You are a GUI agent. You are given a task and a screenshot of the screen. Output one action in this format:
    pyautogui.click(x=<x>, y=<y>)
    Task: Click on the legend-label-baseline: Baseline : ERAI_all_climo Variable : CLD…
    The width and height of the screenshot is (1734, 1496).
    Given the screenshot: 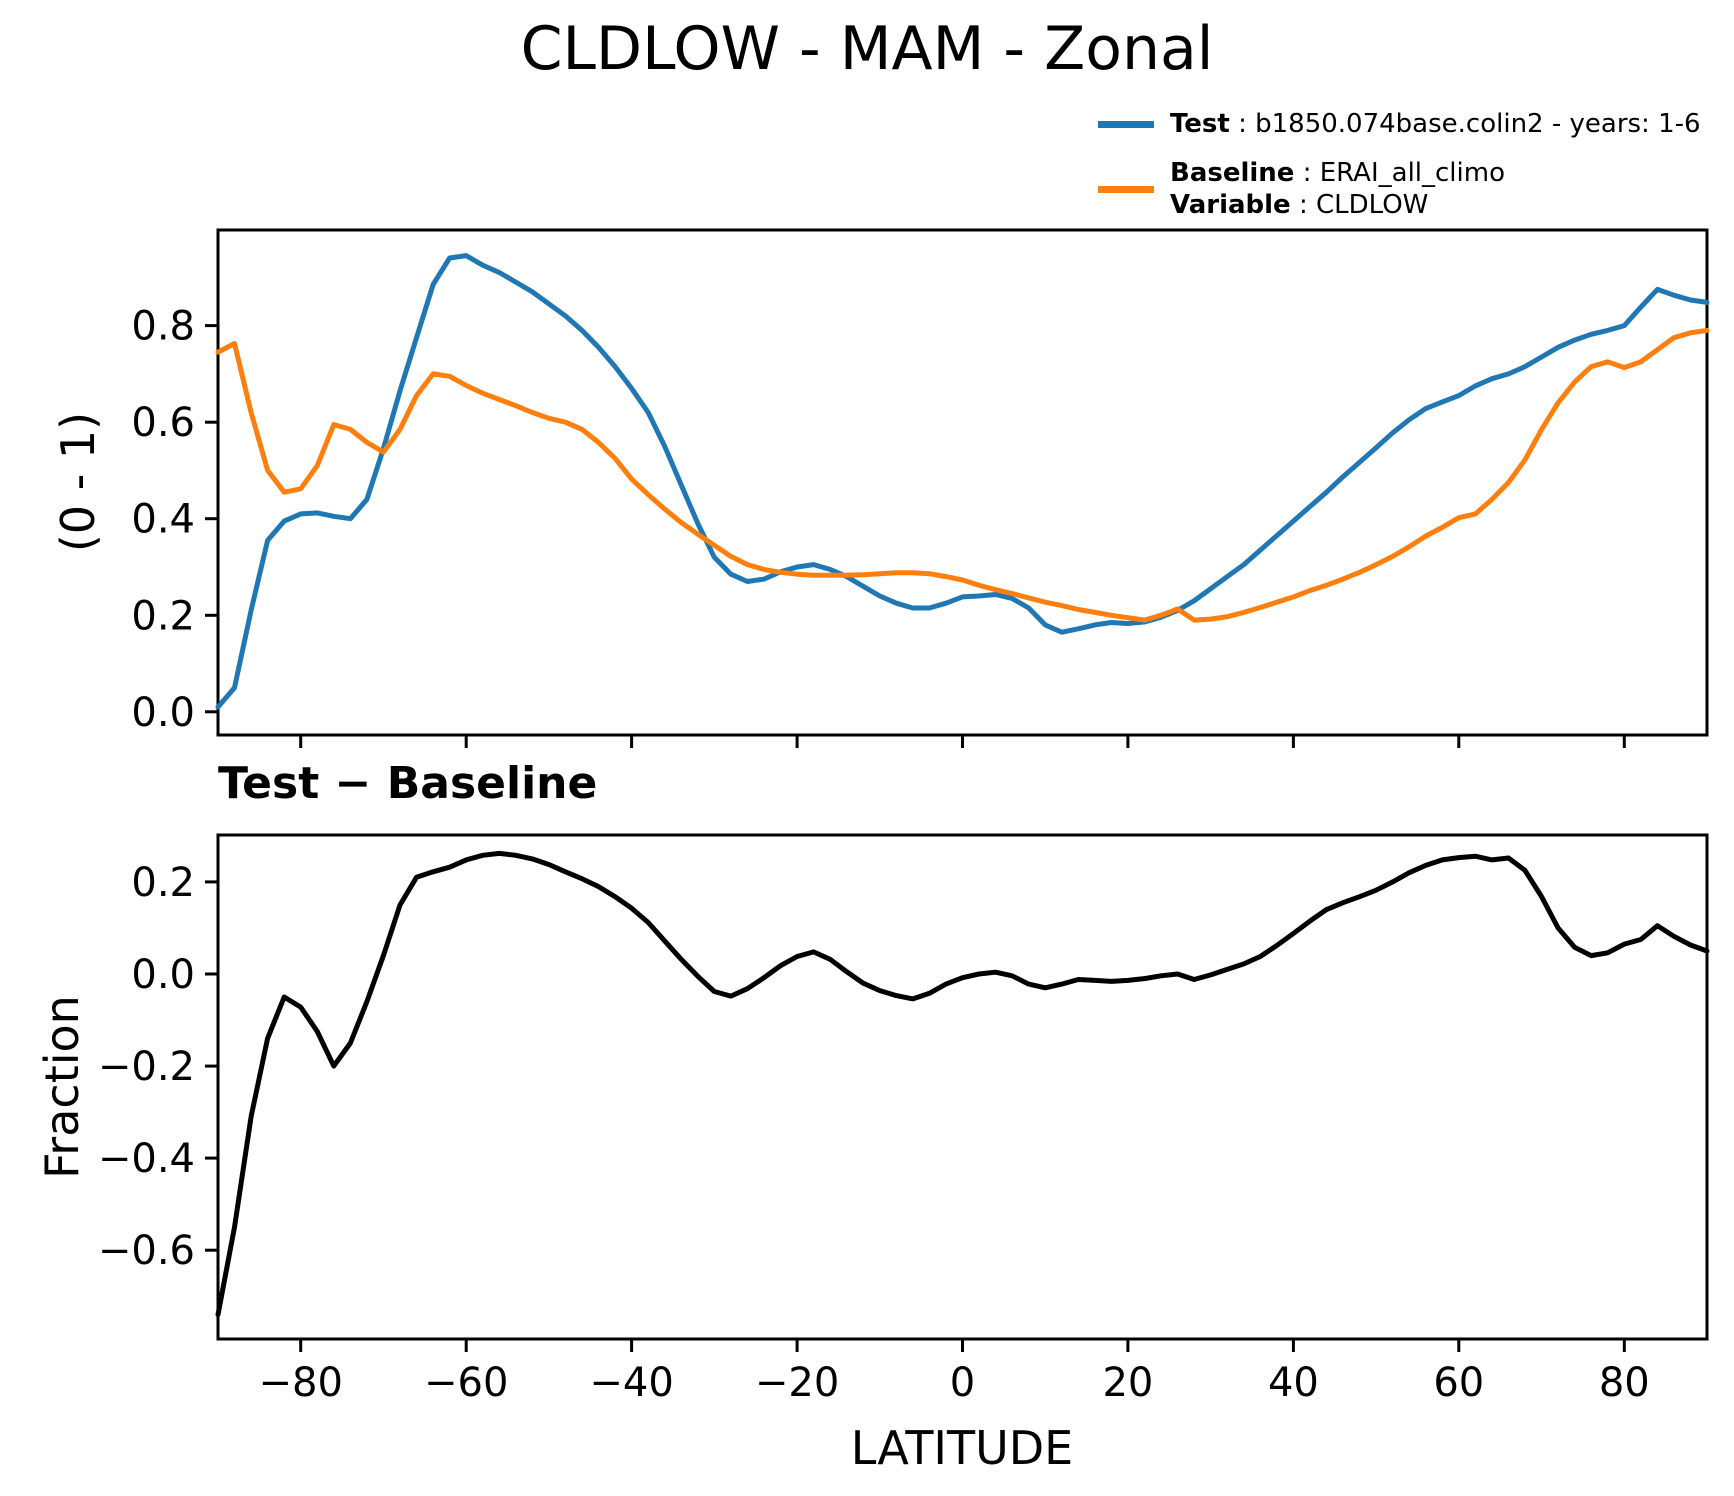 What is the action you would take?
    pyautogui.click(x=1337, y=189)
    